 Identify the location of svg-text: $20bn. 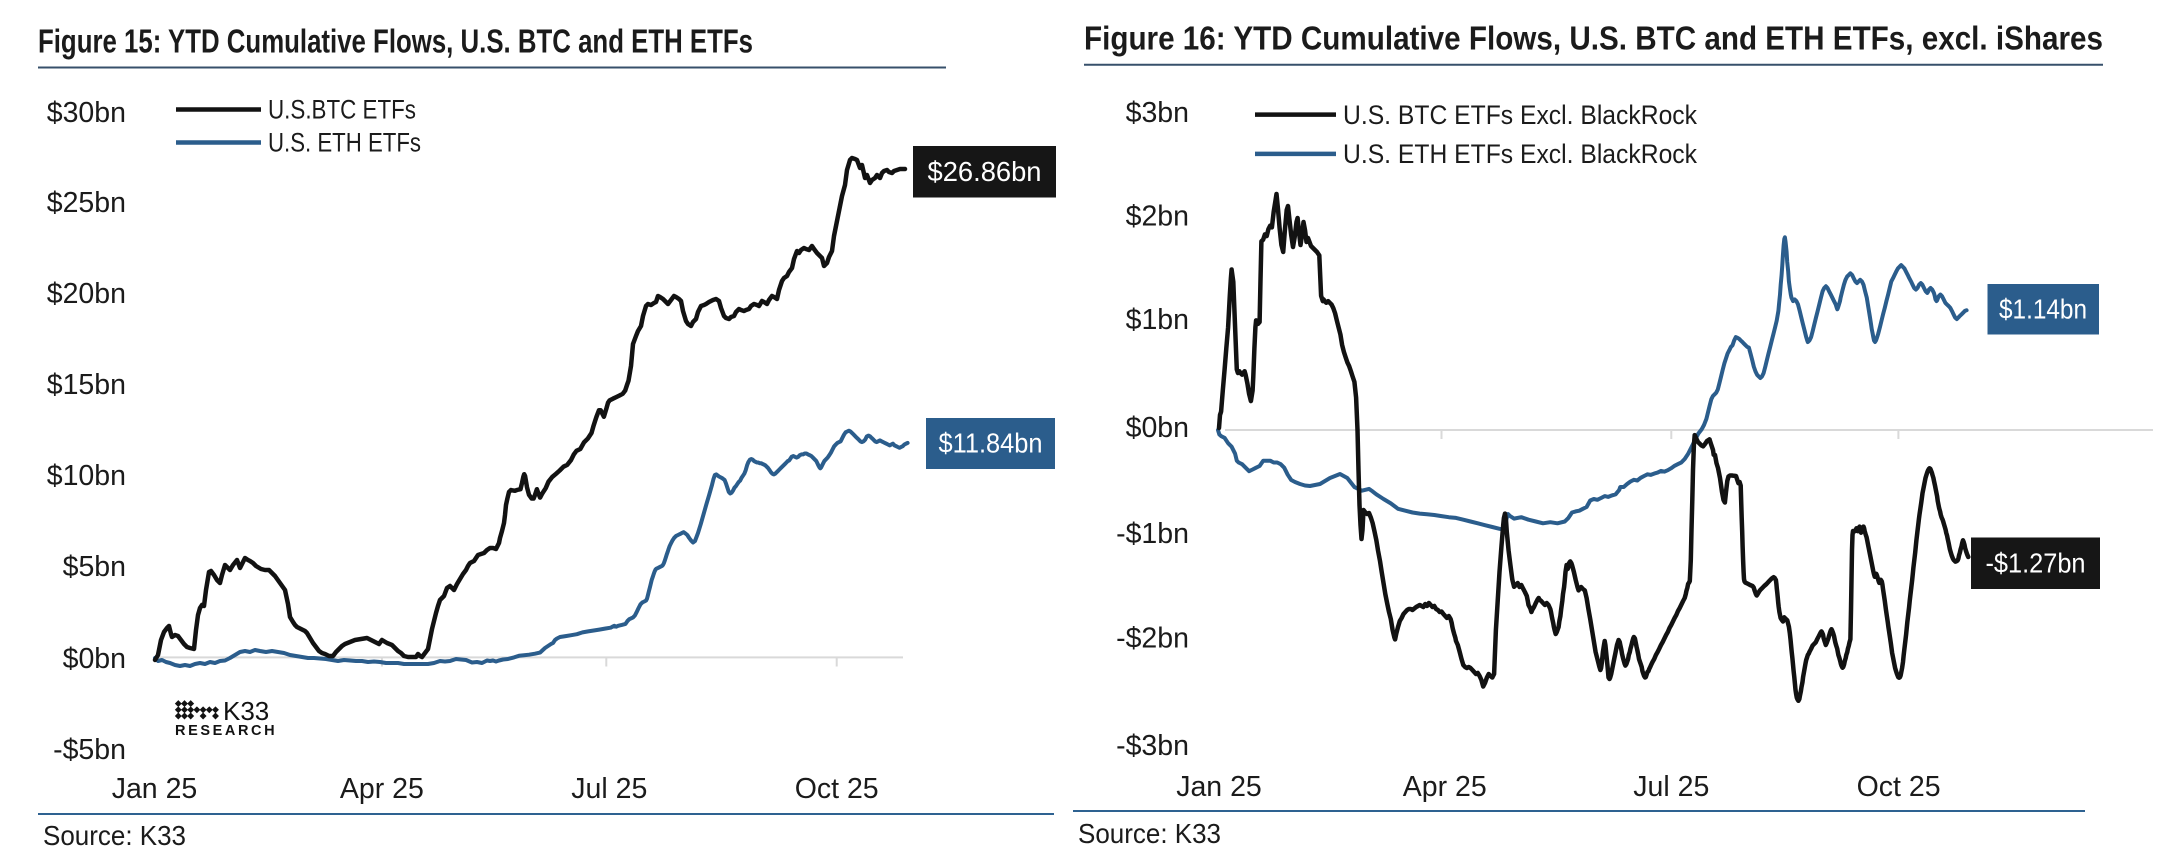
(86, 294).